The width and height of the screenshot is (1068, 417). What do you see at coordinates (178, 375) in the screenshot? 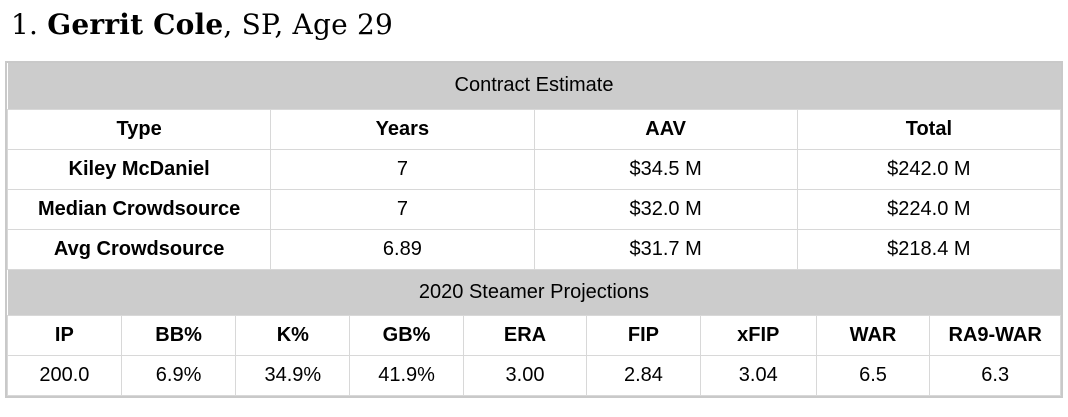
I see `stat-bb-pct: 6.9%` at bounding box center [178, 375].